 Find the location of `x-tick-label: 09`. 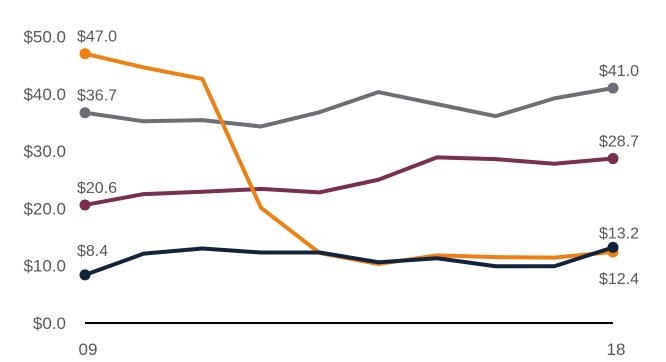

x-tick-label: 09 is located at coordinates (88, 349).